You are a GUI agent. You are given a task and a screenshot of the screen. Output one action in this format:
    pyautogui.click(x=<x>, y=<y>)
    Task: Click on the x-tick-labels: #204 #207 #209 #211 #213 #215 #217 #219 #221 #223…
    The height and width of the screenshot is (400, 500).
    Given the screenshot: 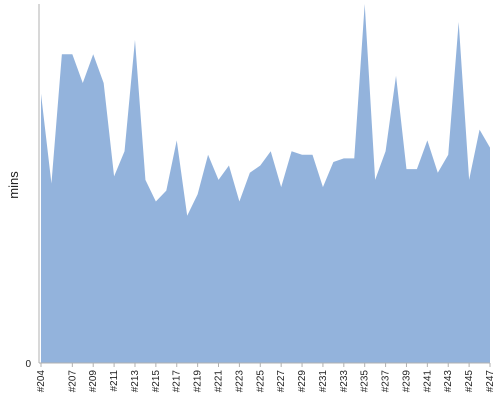 What is the action you would take?
    pyautogui.click(x=266, y=377)
    